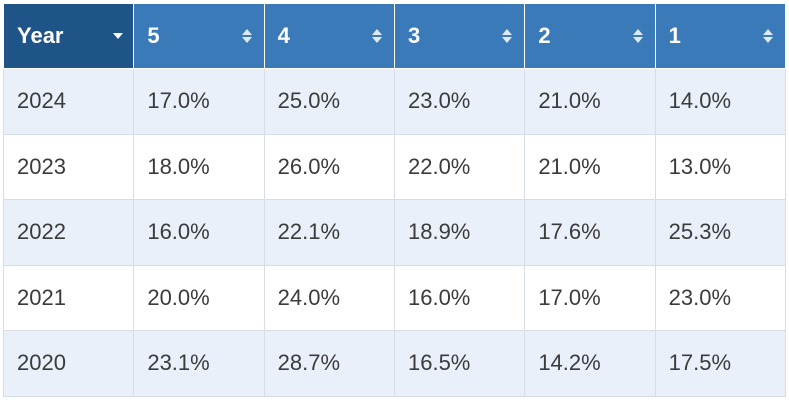 The height and width of the screenshot is (401, 789). What do you see at coordinates (590, 297) in the screenshot?
I see `cell-2: 17.0%` at bounding box center [590, 297].